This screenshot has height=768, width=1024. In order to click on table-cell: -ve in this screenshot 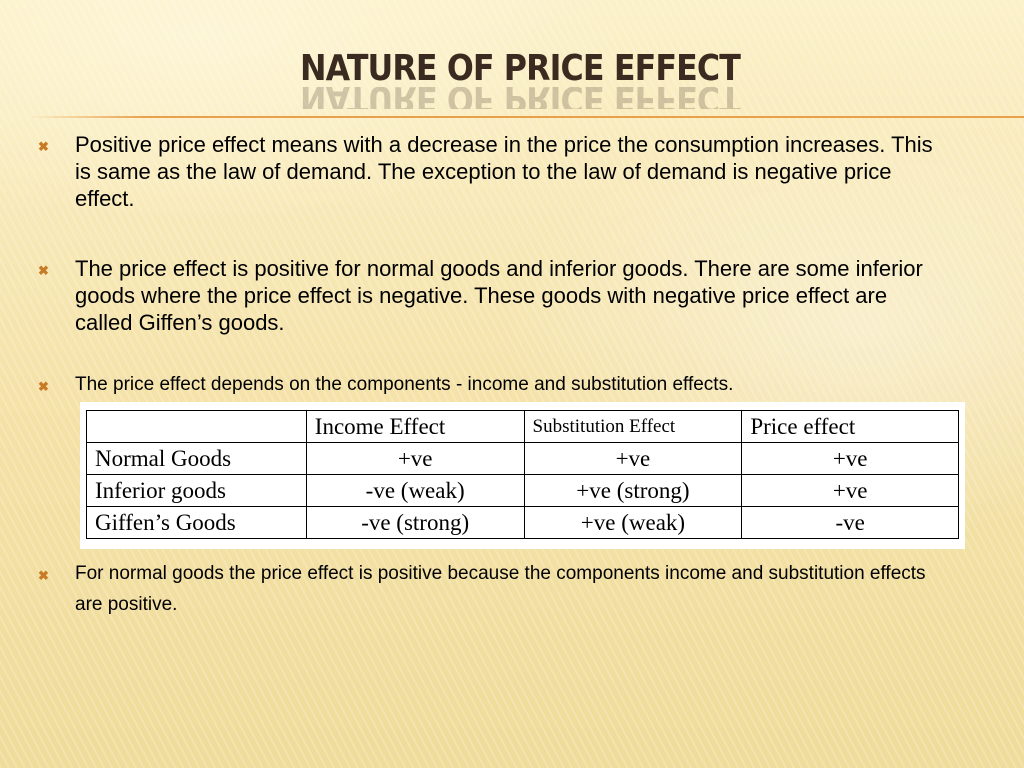, I will do `click(850, 522)`.